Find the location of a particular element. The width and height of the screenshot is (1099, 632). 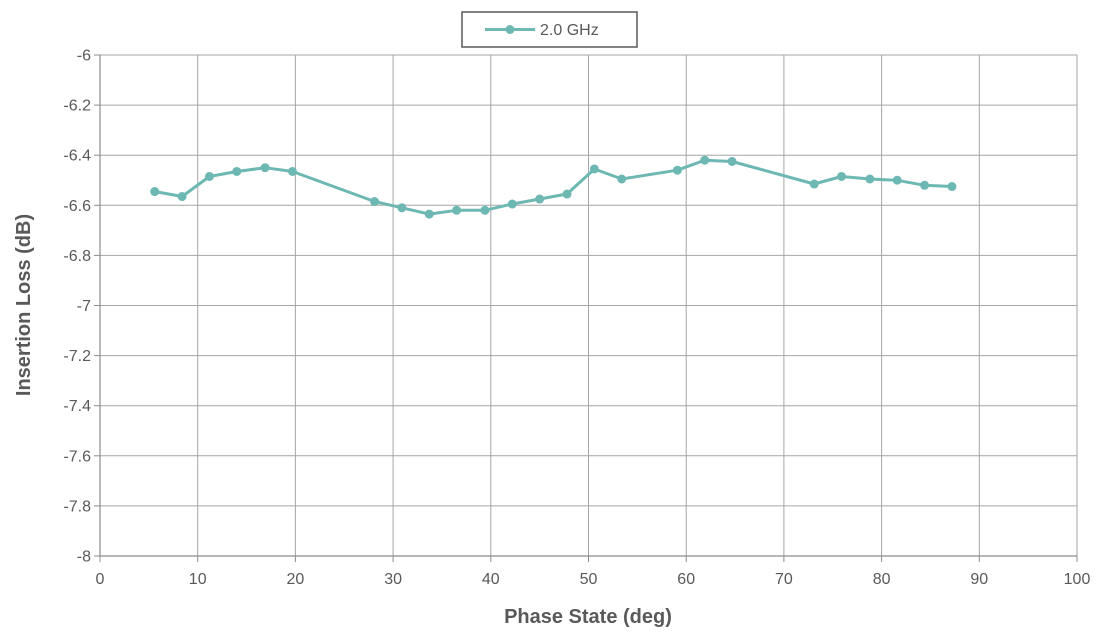

legend: 2.0 GHz is located at coordinates (549, 29).